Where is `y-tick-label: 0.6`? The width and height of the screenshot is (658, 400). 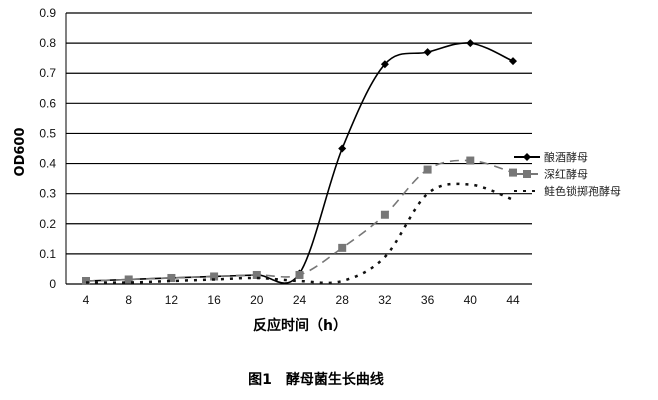 y-tick-label: 0.6 is located at coordinates (47, 103).